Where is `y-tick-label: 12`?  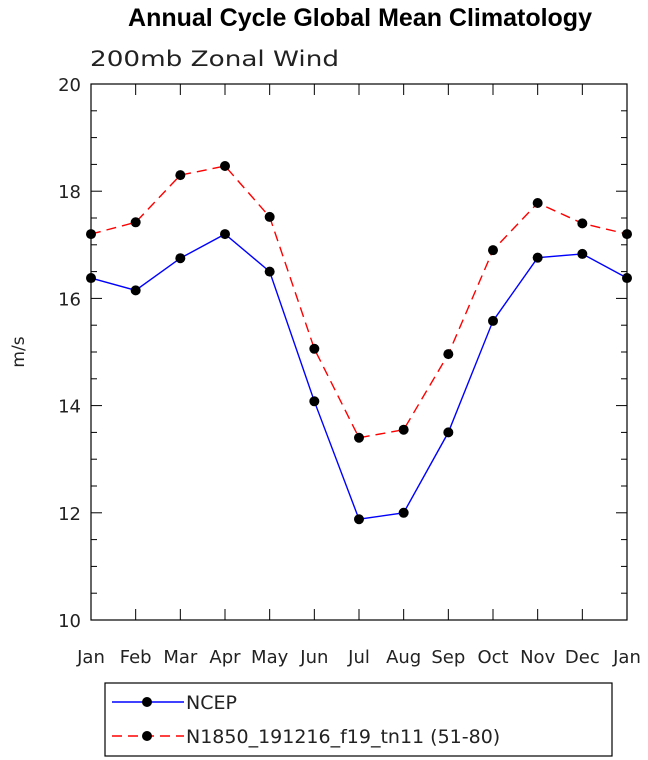
y-tick-label: 12 is located at coordinates (69, 514).